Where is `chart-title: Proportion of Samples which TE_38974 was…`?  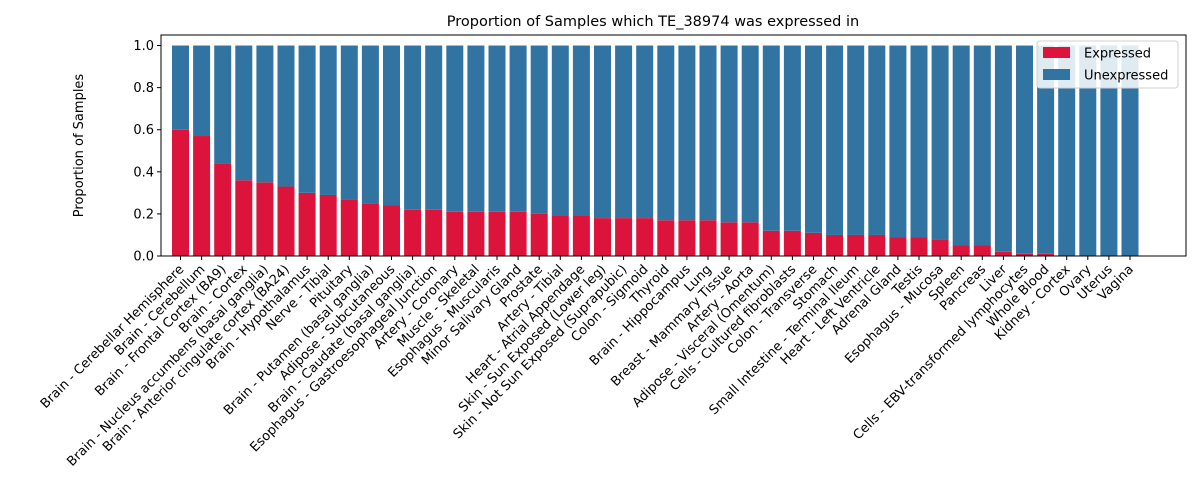 chart-title: Proportion of Samples which TE_38974 was… is located at coordinates (653, 22).